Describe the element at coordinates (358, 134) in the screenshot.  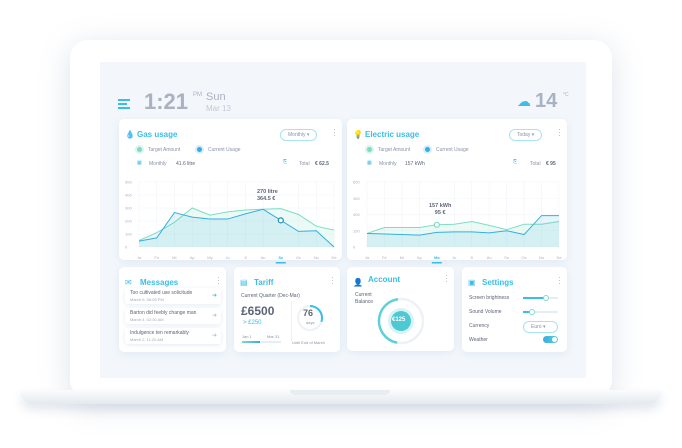
I see `lightbulb-icon: 💡` at that location.